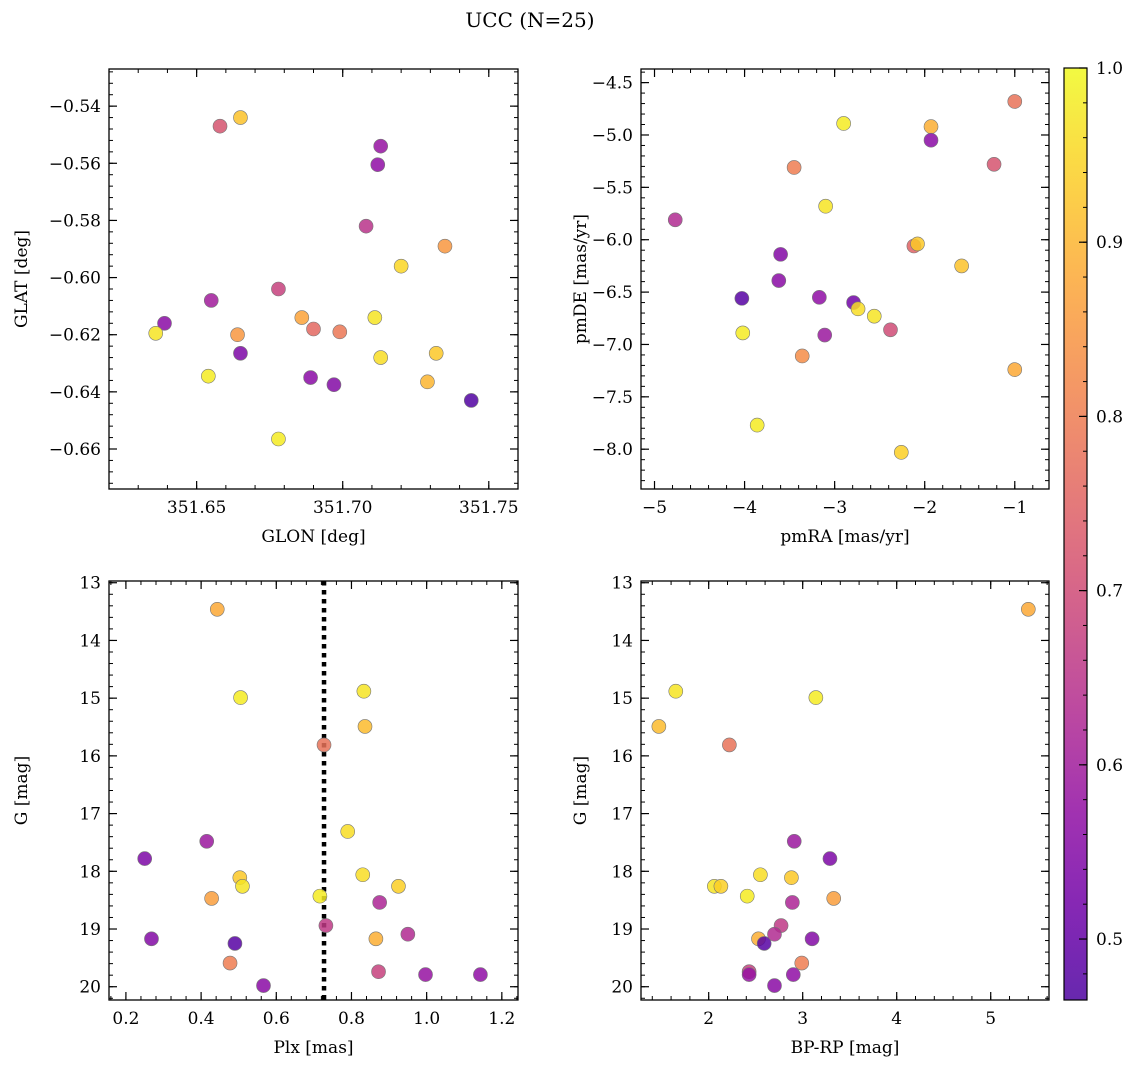  Describe the element at coordinates (90, 641) in the screenshot. I see `y-tick-label: 14` at that location.